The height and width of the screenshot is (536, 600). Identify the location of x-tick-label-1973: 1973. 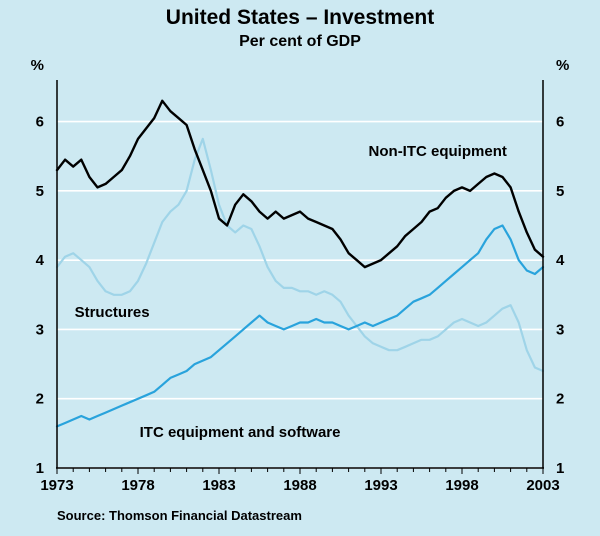
(56, 485).